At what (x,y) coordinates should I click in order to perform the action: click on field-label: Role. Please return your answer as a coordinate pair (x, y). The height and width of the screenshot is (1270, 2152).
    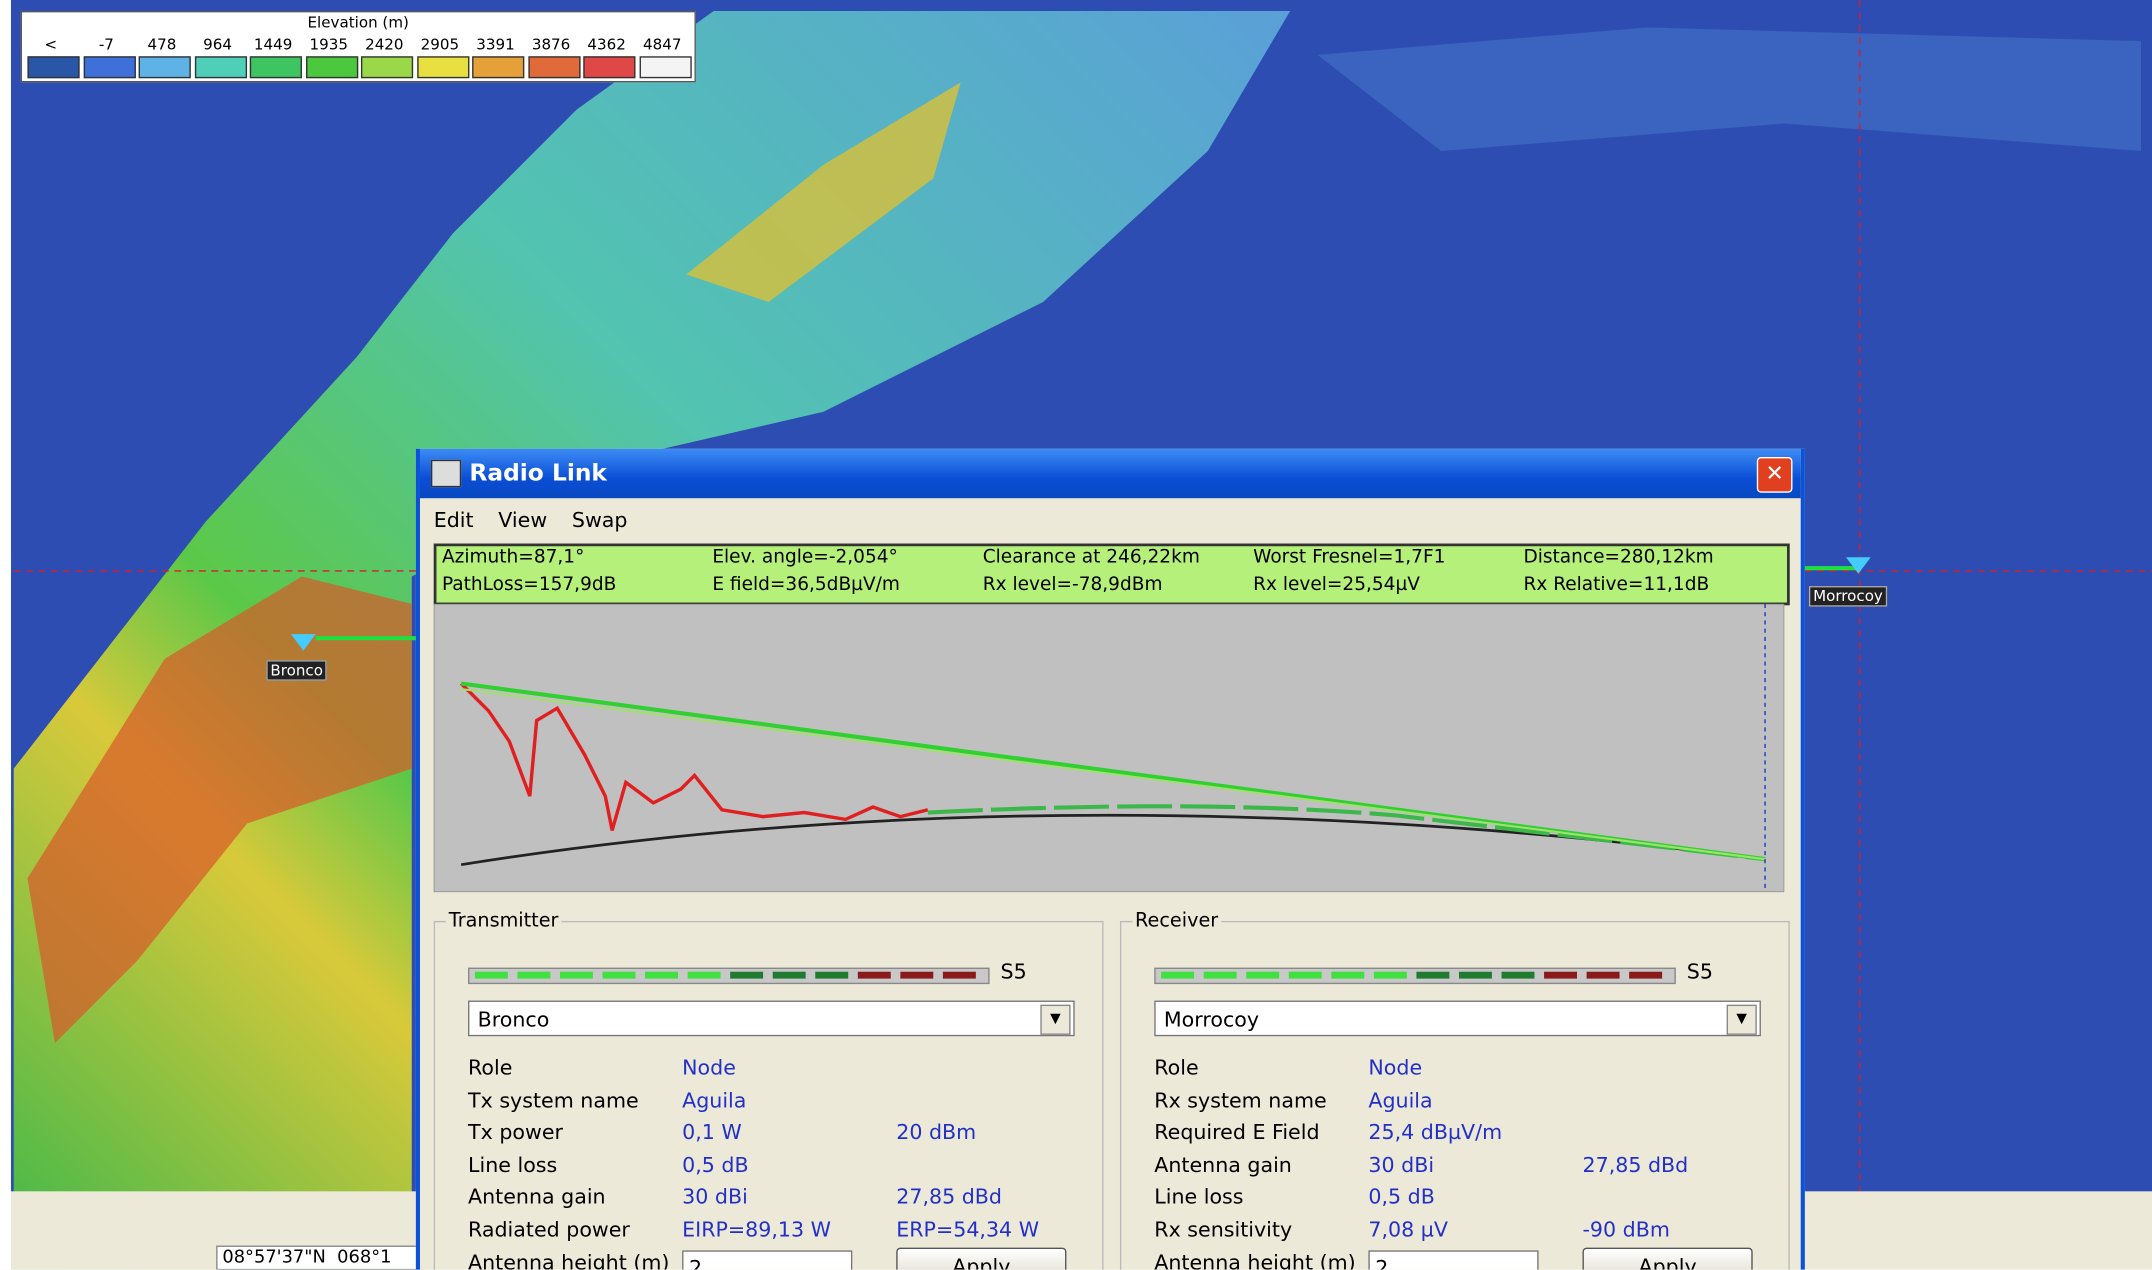
    Looking at the image, I should click on (490, 1068).